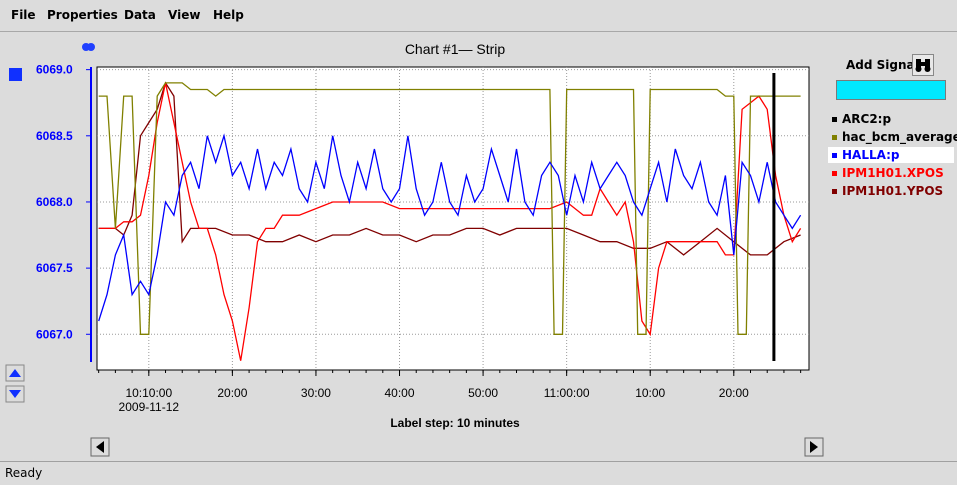  Describe the element at coordinates (650, 393) in the screenshot. I see `x-tick-label: 10:00` at that location.